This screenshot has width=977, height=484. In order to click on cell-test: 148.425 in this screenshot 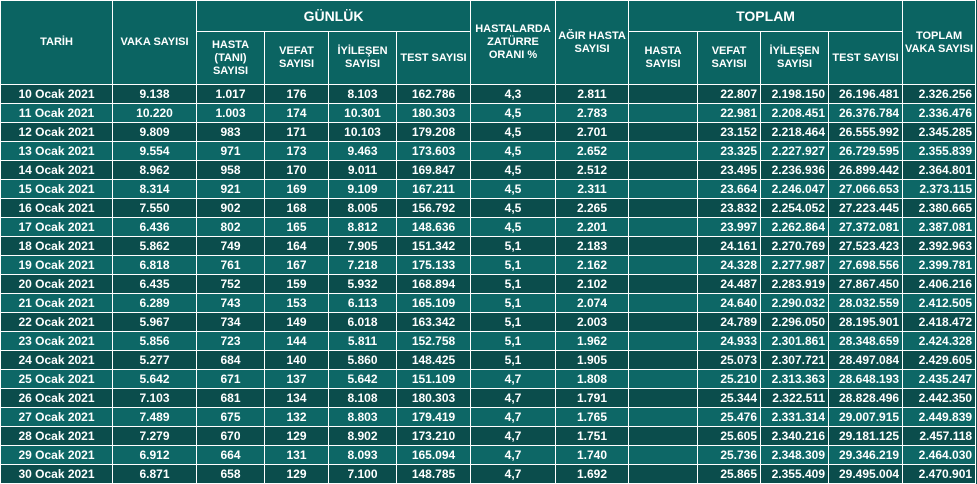, I will do `click(433, 360)`.